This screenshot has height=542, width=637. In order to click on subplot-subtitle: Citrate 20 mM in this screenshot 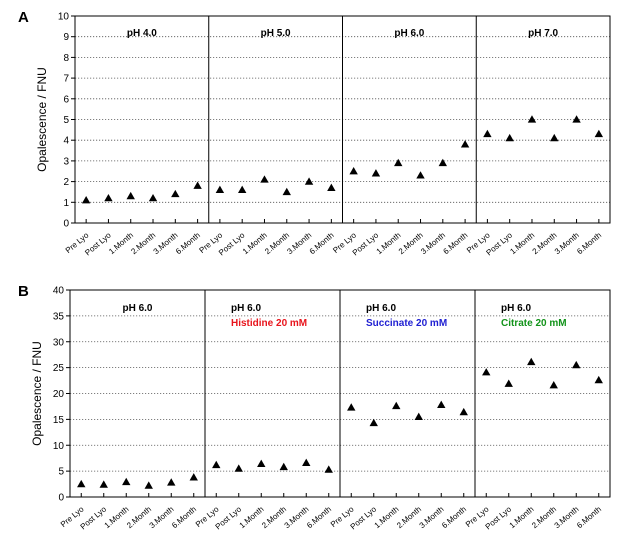, I will do `click(534, 323)`.